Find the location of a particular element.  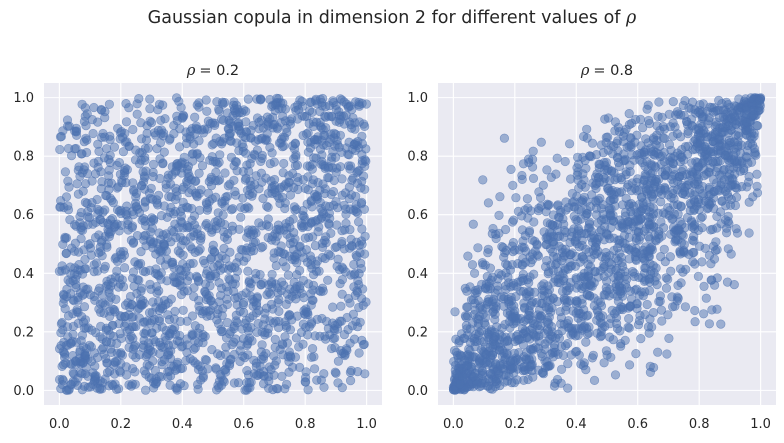

x-tick-label: 0.4 is located at coordinates (576, 424).